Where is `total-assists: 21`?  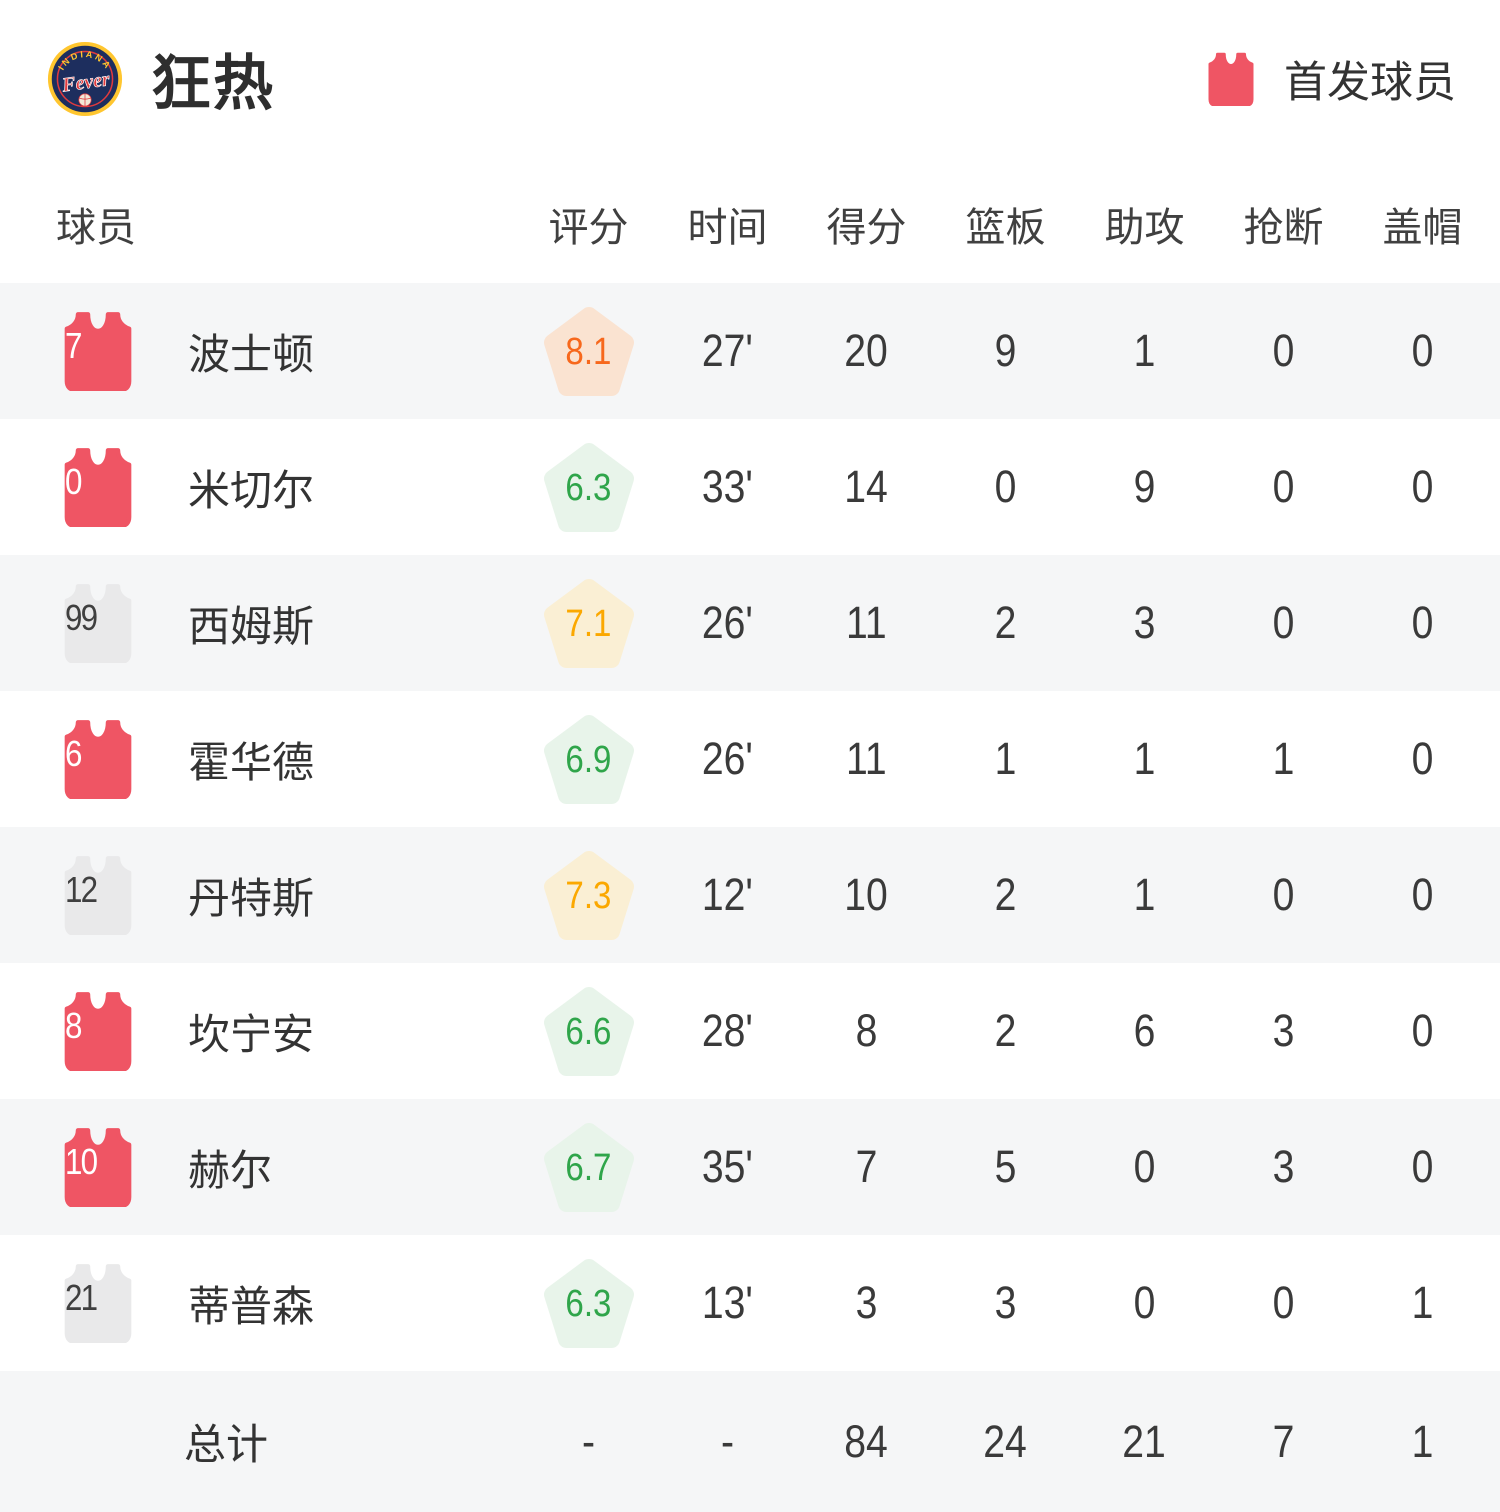 total-assists: 21 is located at coordinates (1144, 1441).